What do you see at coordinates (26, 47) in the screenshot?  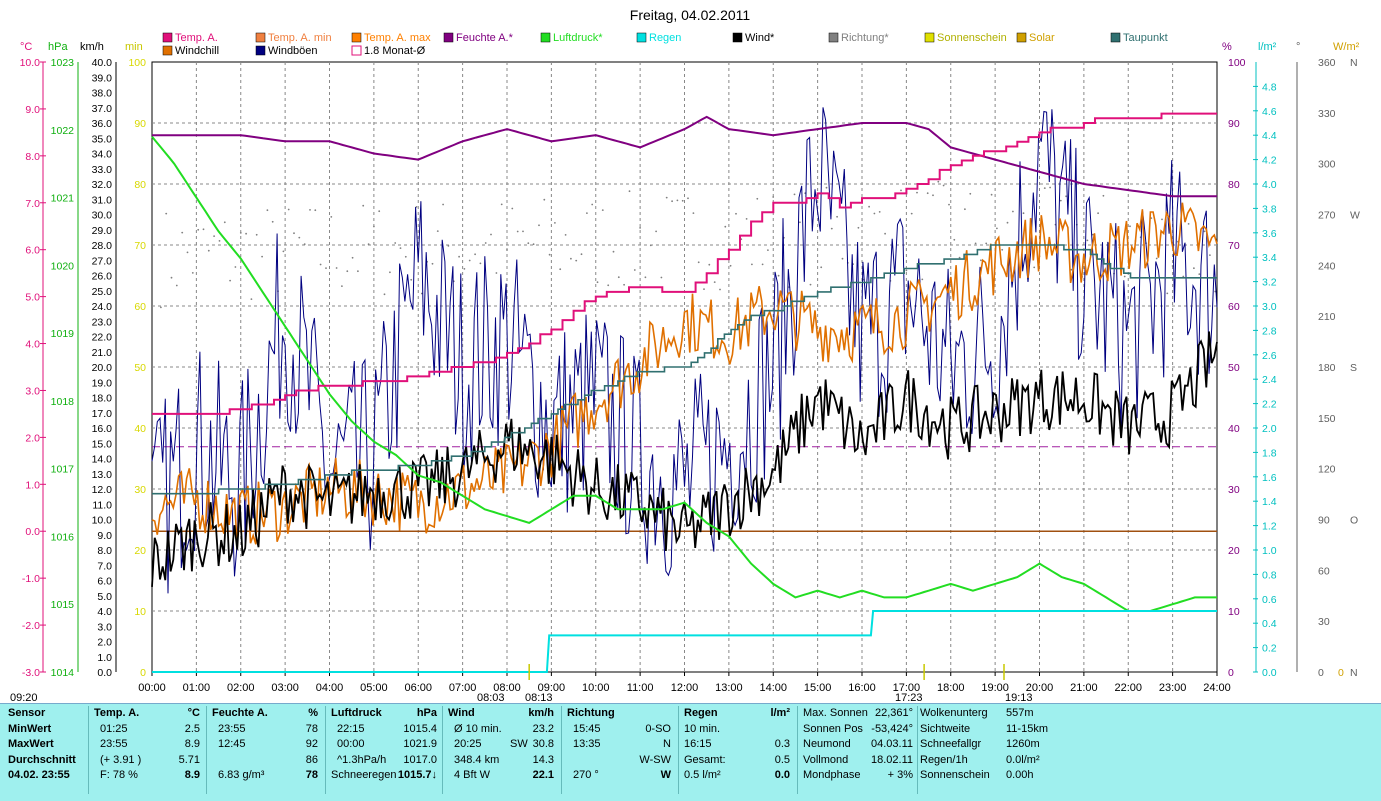 I see `axis-unit-temp: °C` at bounding box center [26, 47].